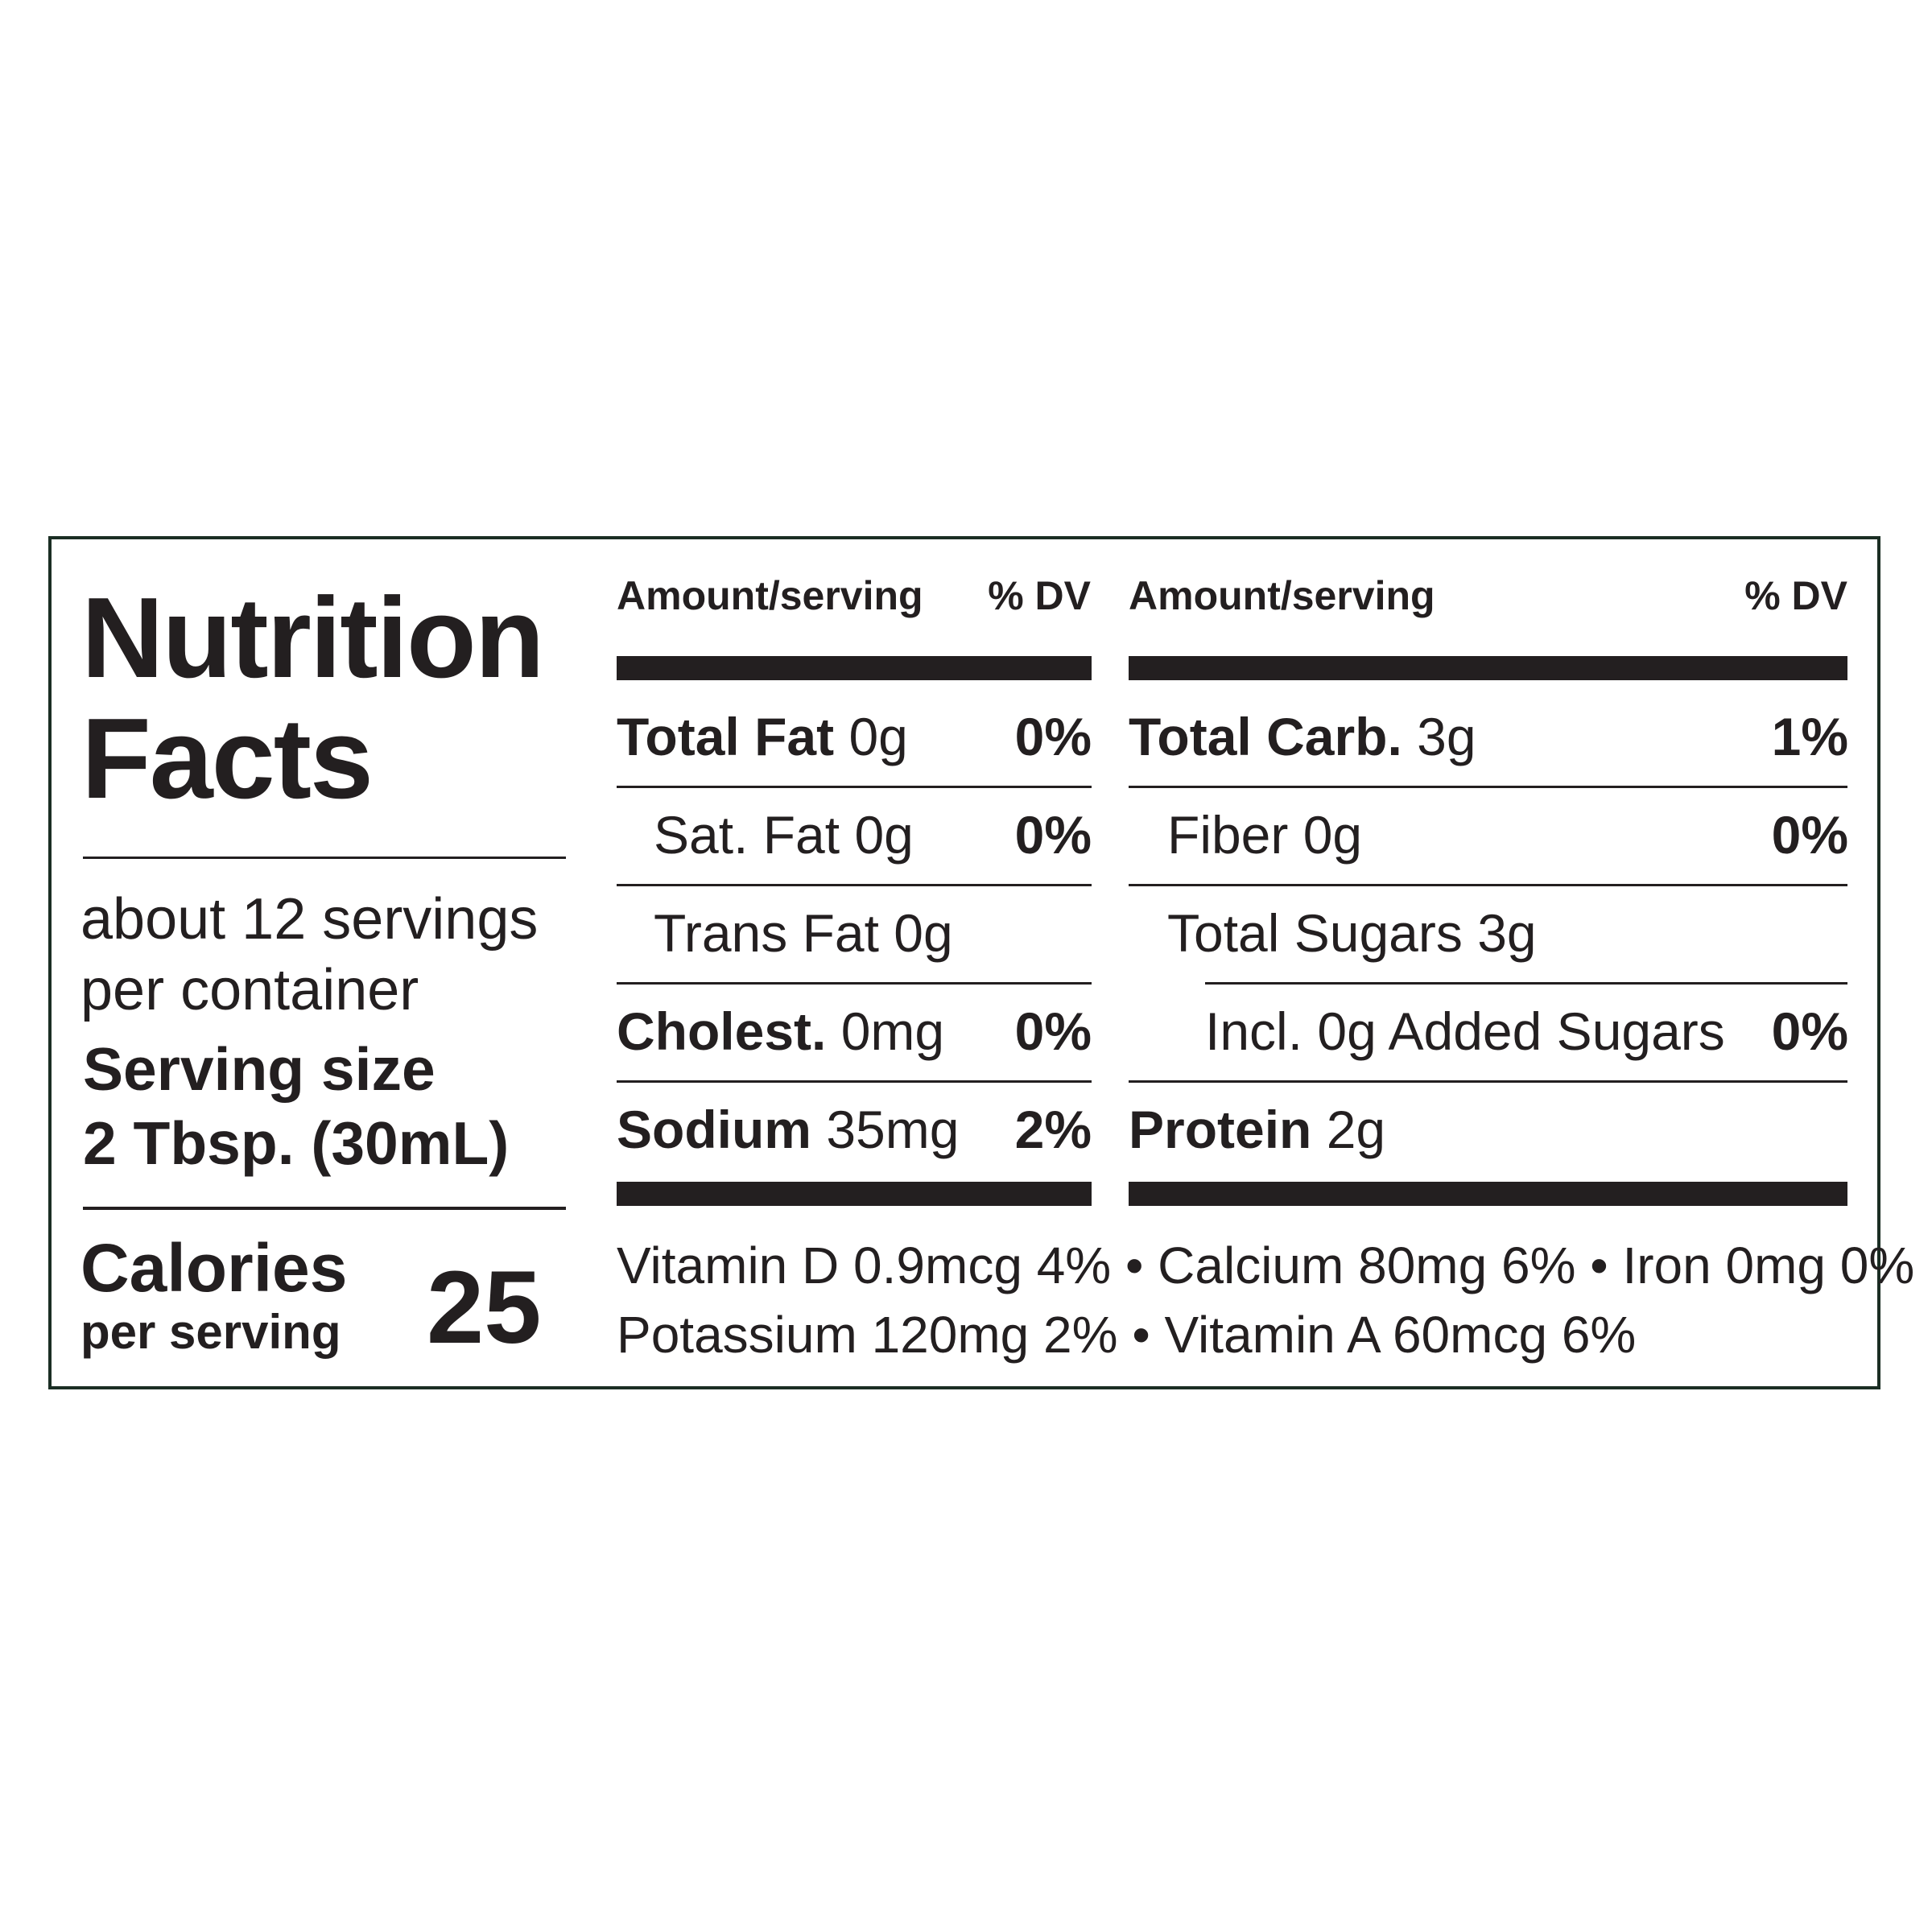 This screenshot has height=1932, width=1932. I want to click on footer-bar-left, so click(854, 1194).